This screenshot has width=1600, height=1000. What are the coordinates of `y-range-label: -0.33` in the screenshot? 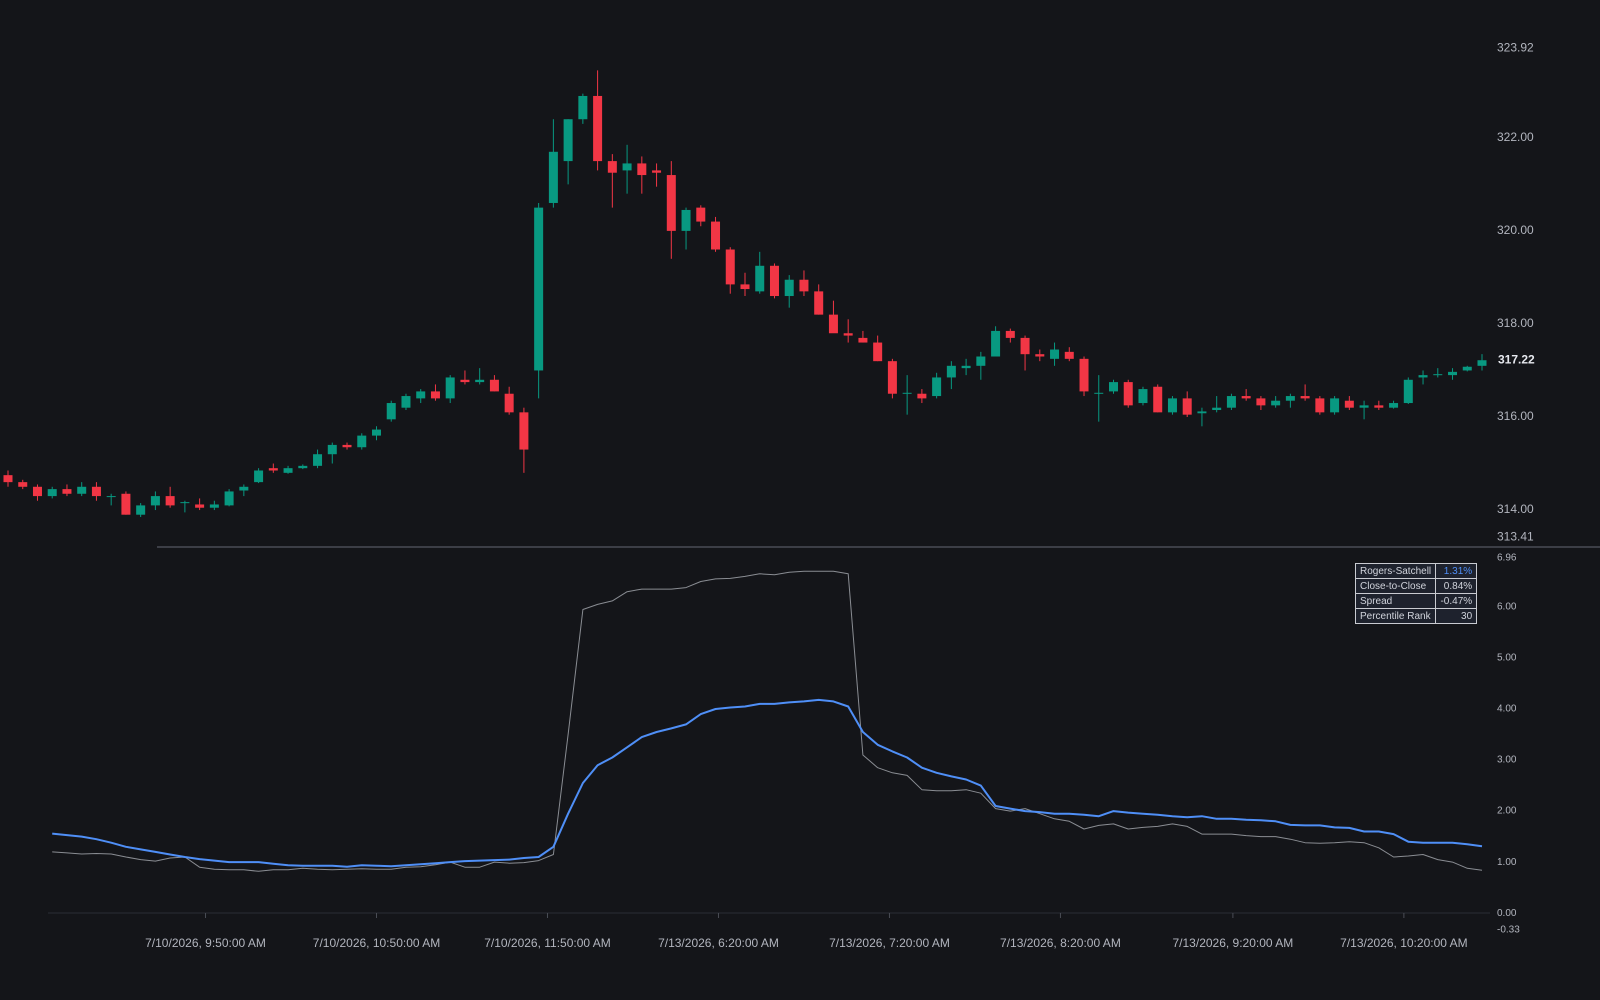 It's located at (1508, 930).